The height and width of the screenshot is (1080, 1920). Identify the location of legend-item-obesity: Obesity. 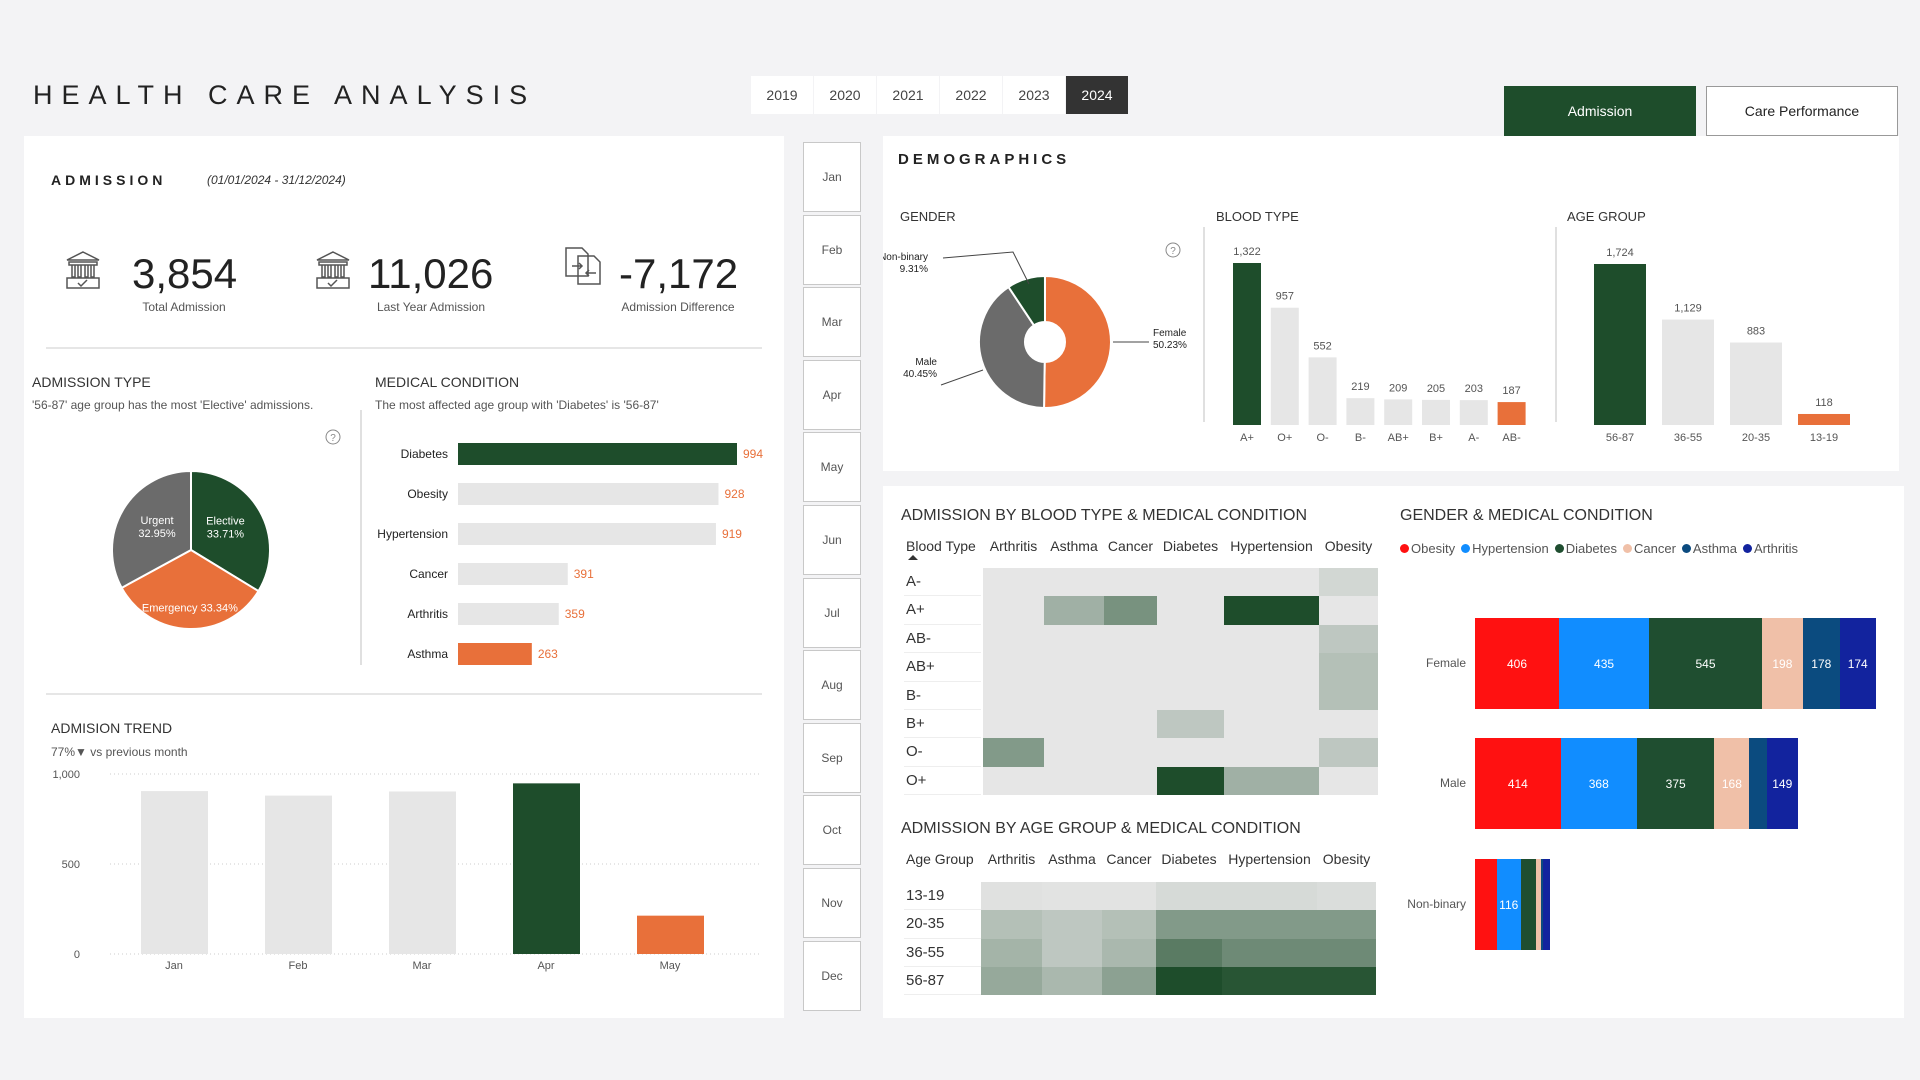
(1427, 548).